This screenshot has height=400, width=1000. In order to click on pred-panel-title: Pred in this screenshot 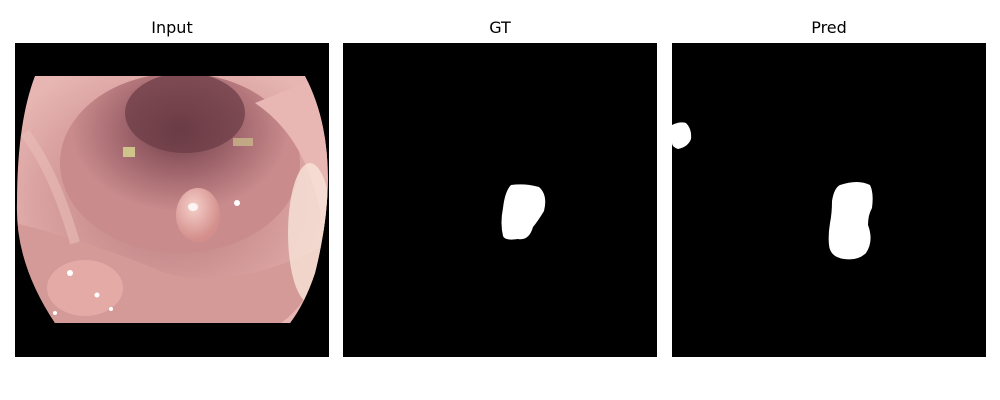, I will do `click(829, 27)`.